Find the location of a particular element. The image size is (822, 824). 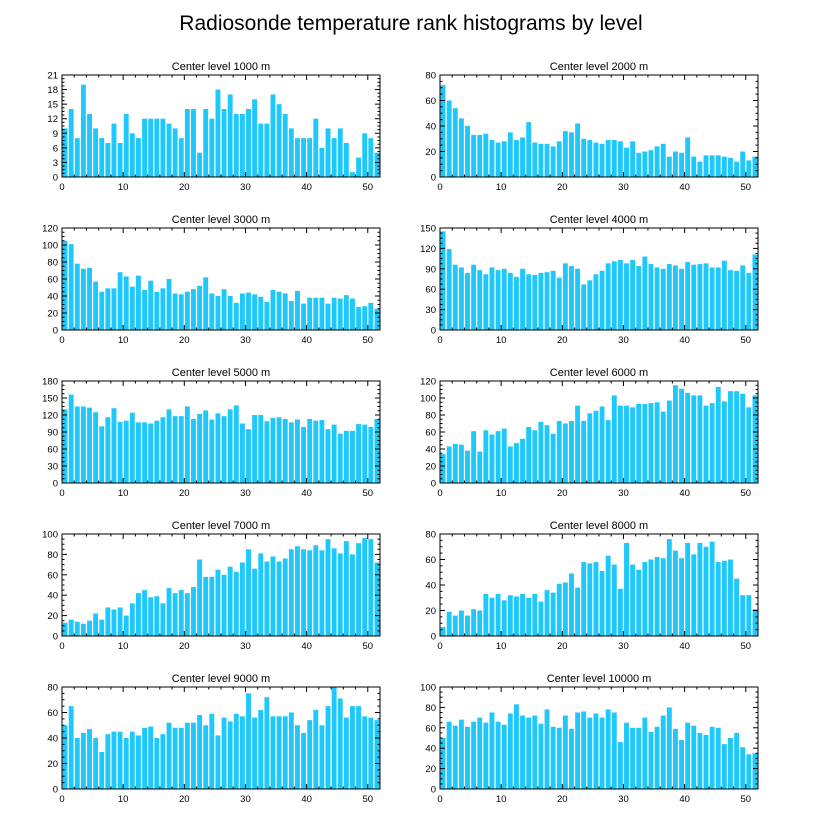

y-tick-label: 120 is located at coordinates (428, 382).